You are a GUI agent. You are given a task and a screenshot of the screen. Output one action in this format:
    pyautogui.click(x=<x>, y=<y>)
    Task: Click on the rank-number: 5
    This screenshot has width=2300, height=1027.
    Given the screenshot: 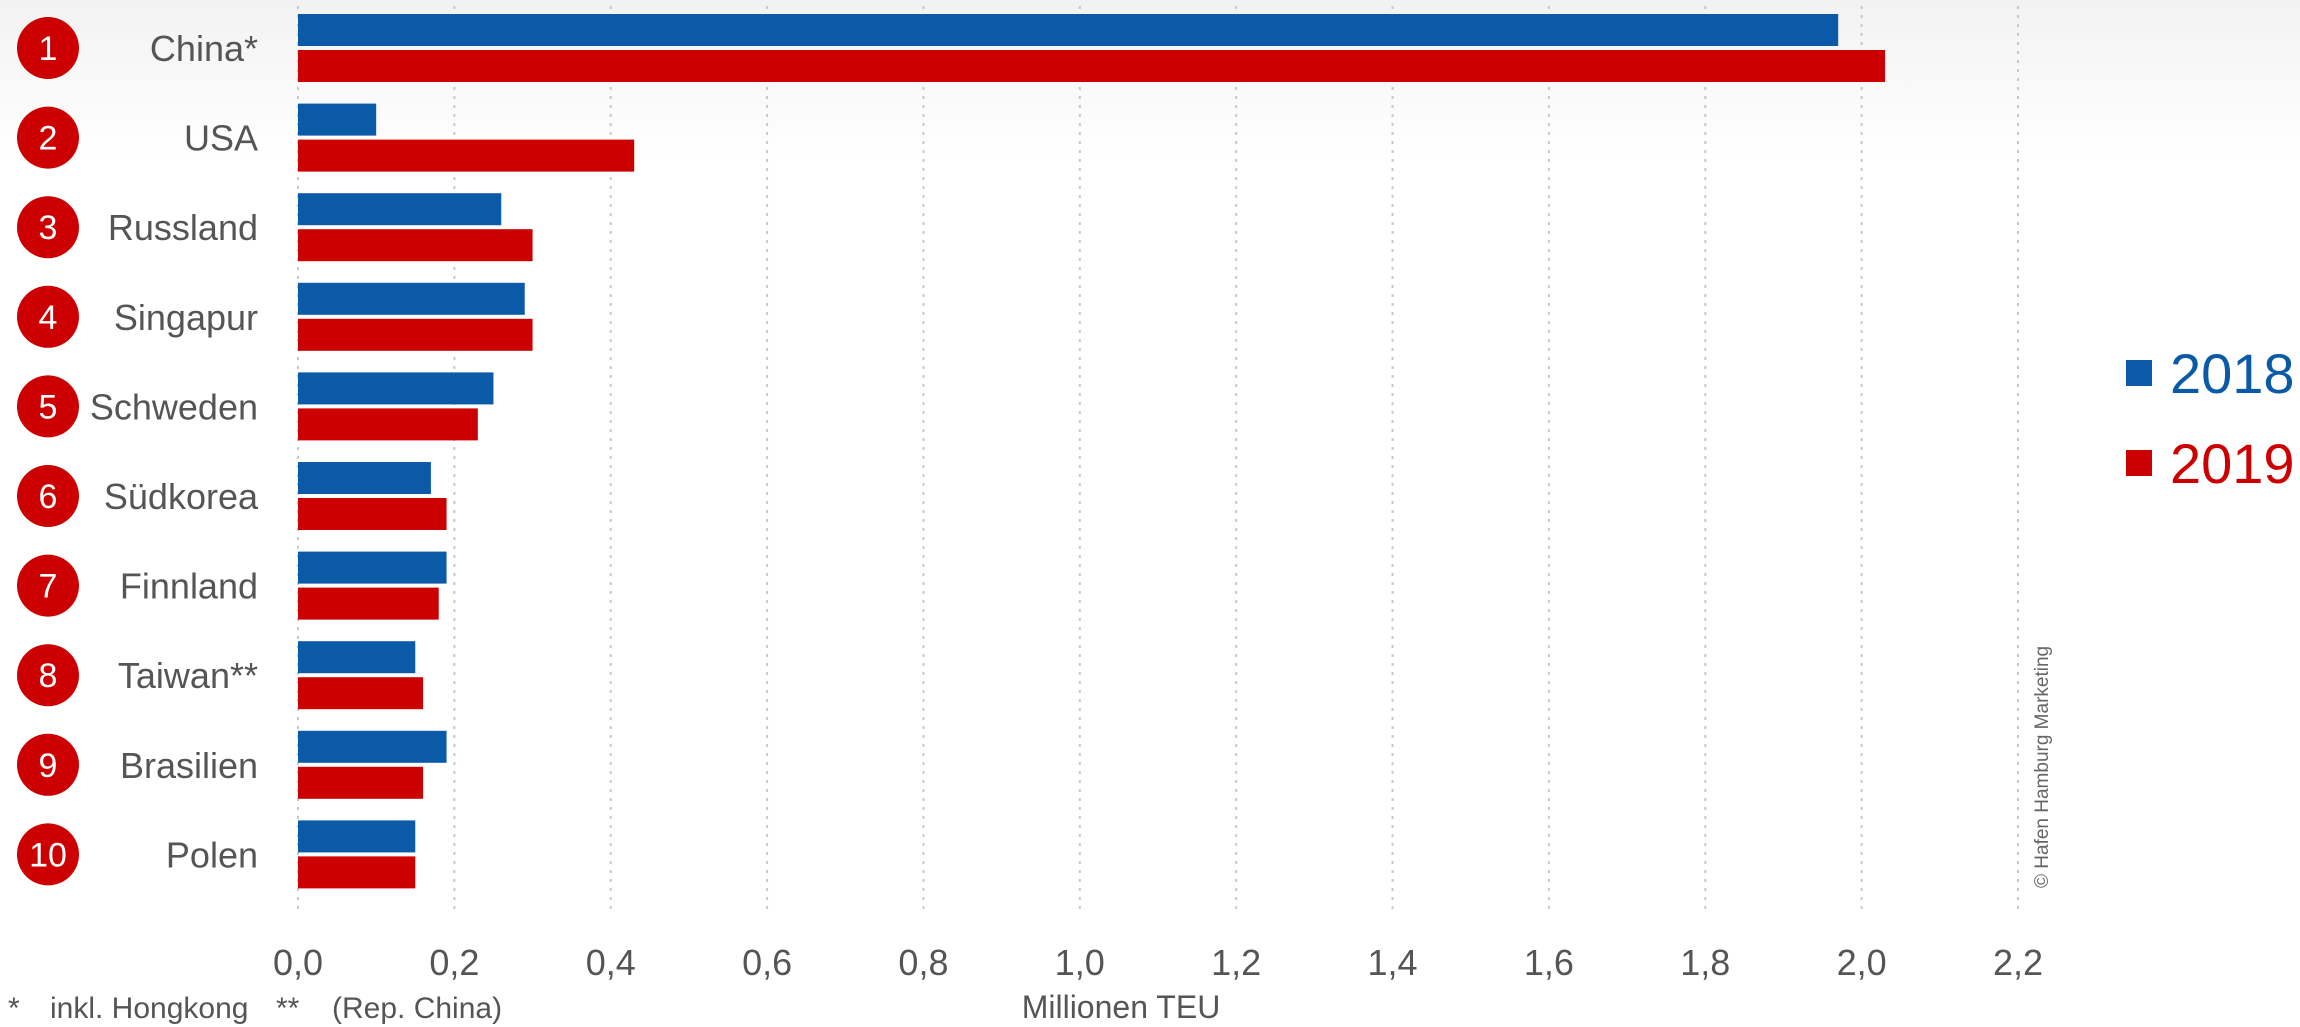 What is the action you would take?
    pyautogui.click(x=48, y=407)
    